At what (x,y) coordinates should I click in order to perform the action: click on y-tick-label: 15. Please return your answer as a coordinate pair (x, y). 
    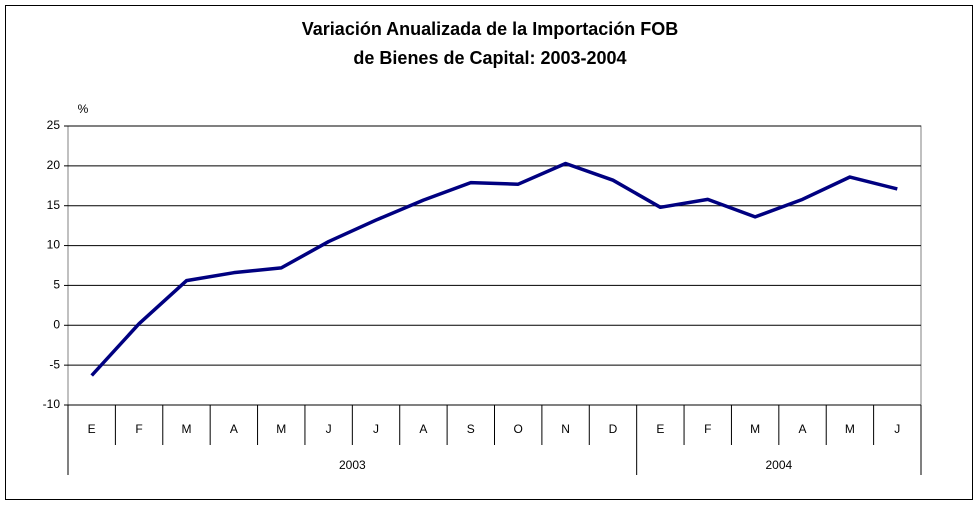
    Looking at the image, I should click on (54, 205).